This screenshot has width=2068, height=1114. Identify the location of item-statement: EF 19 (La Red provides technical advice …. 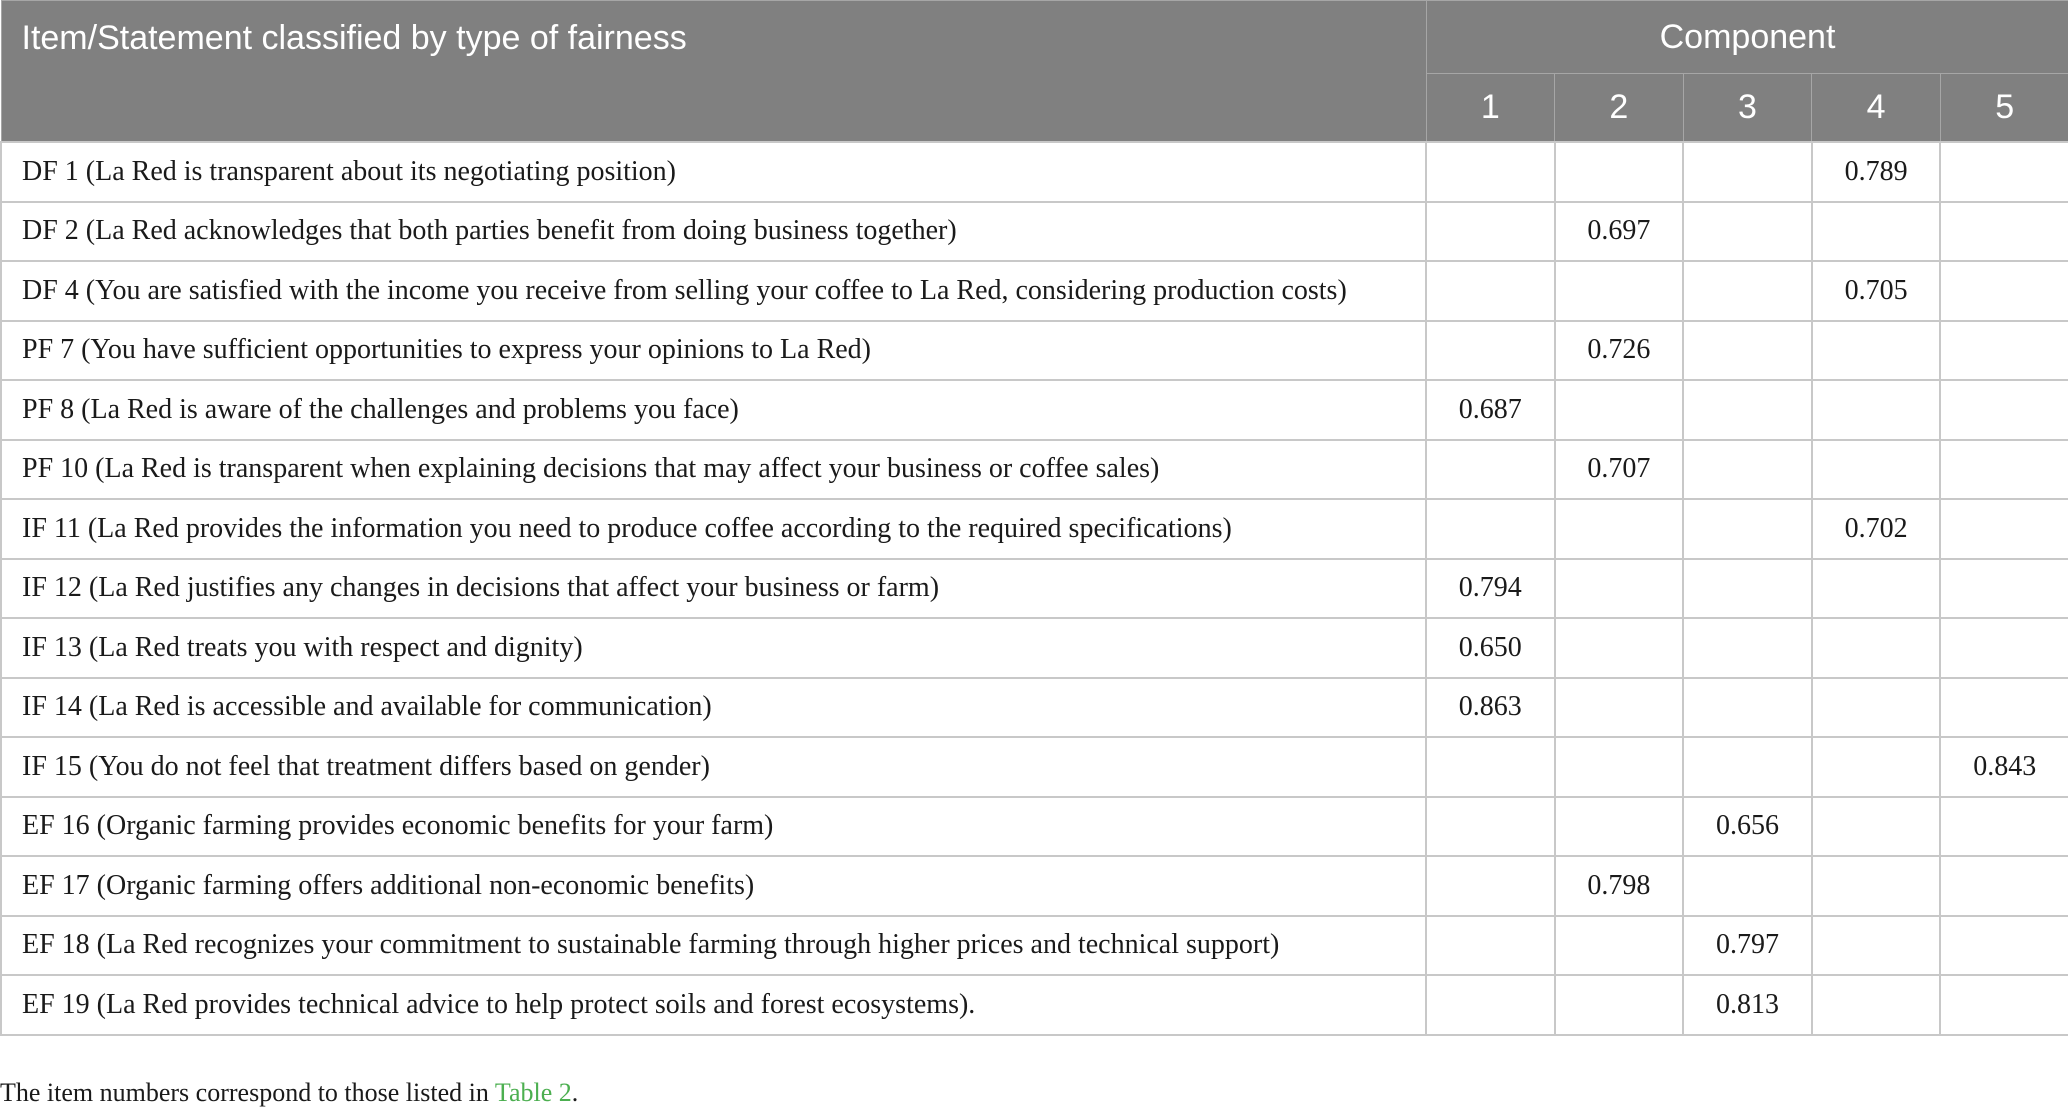
(713, 1005).